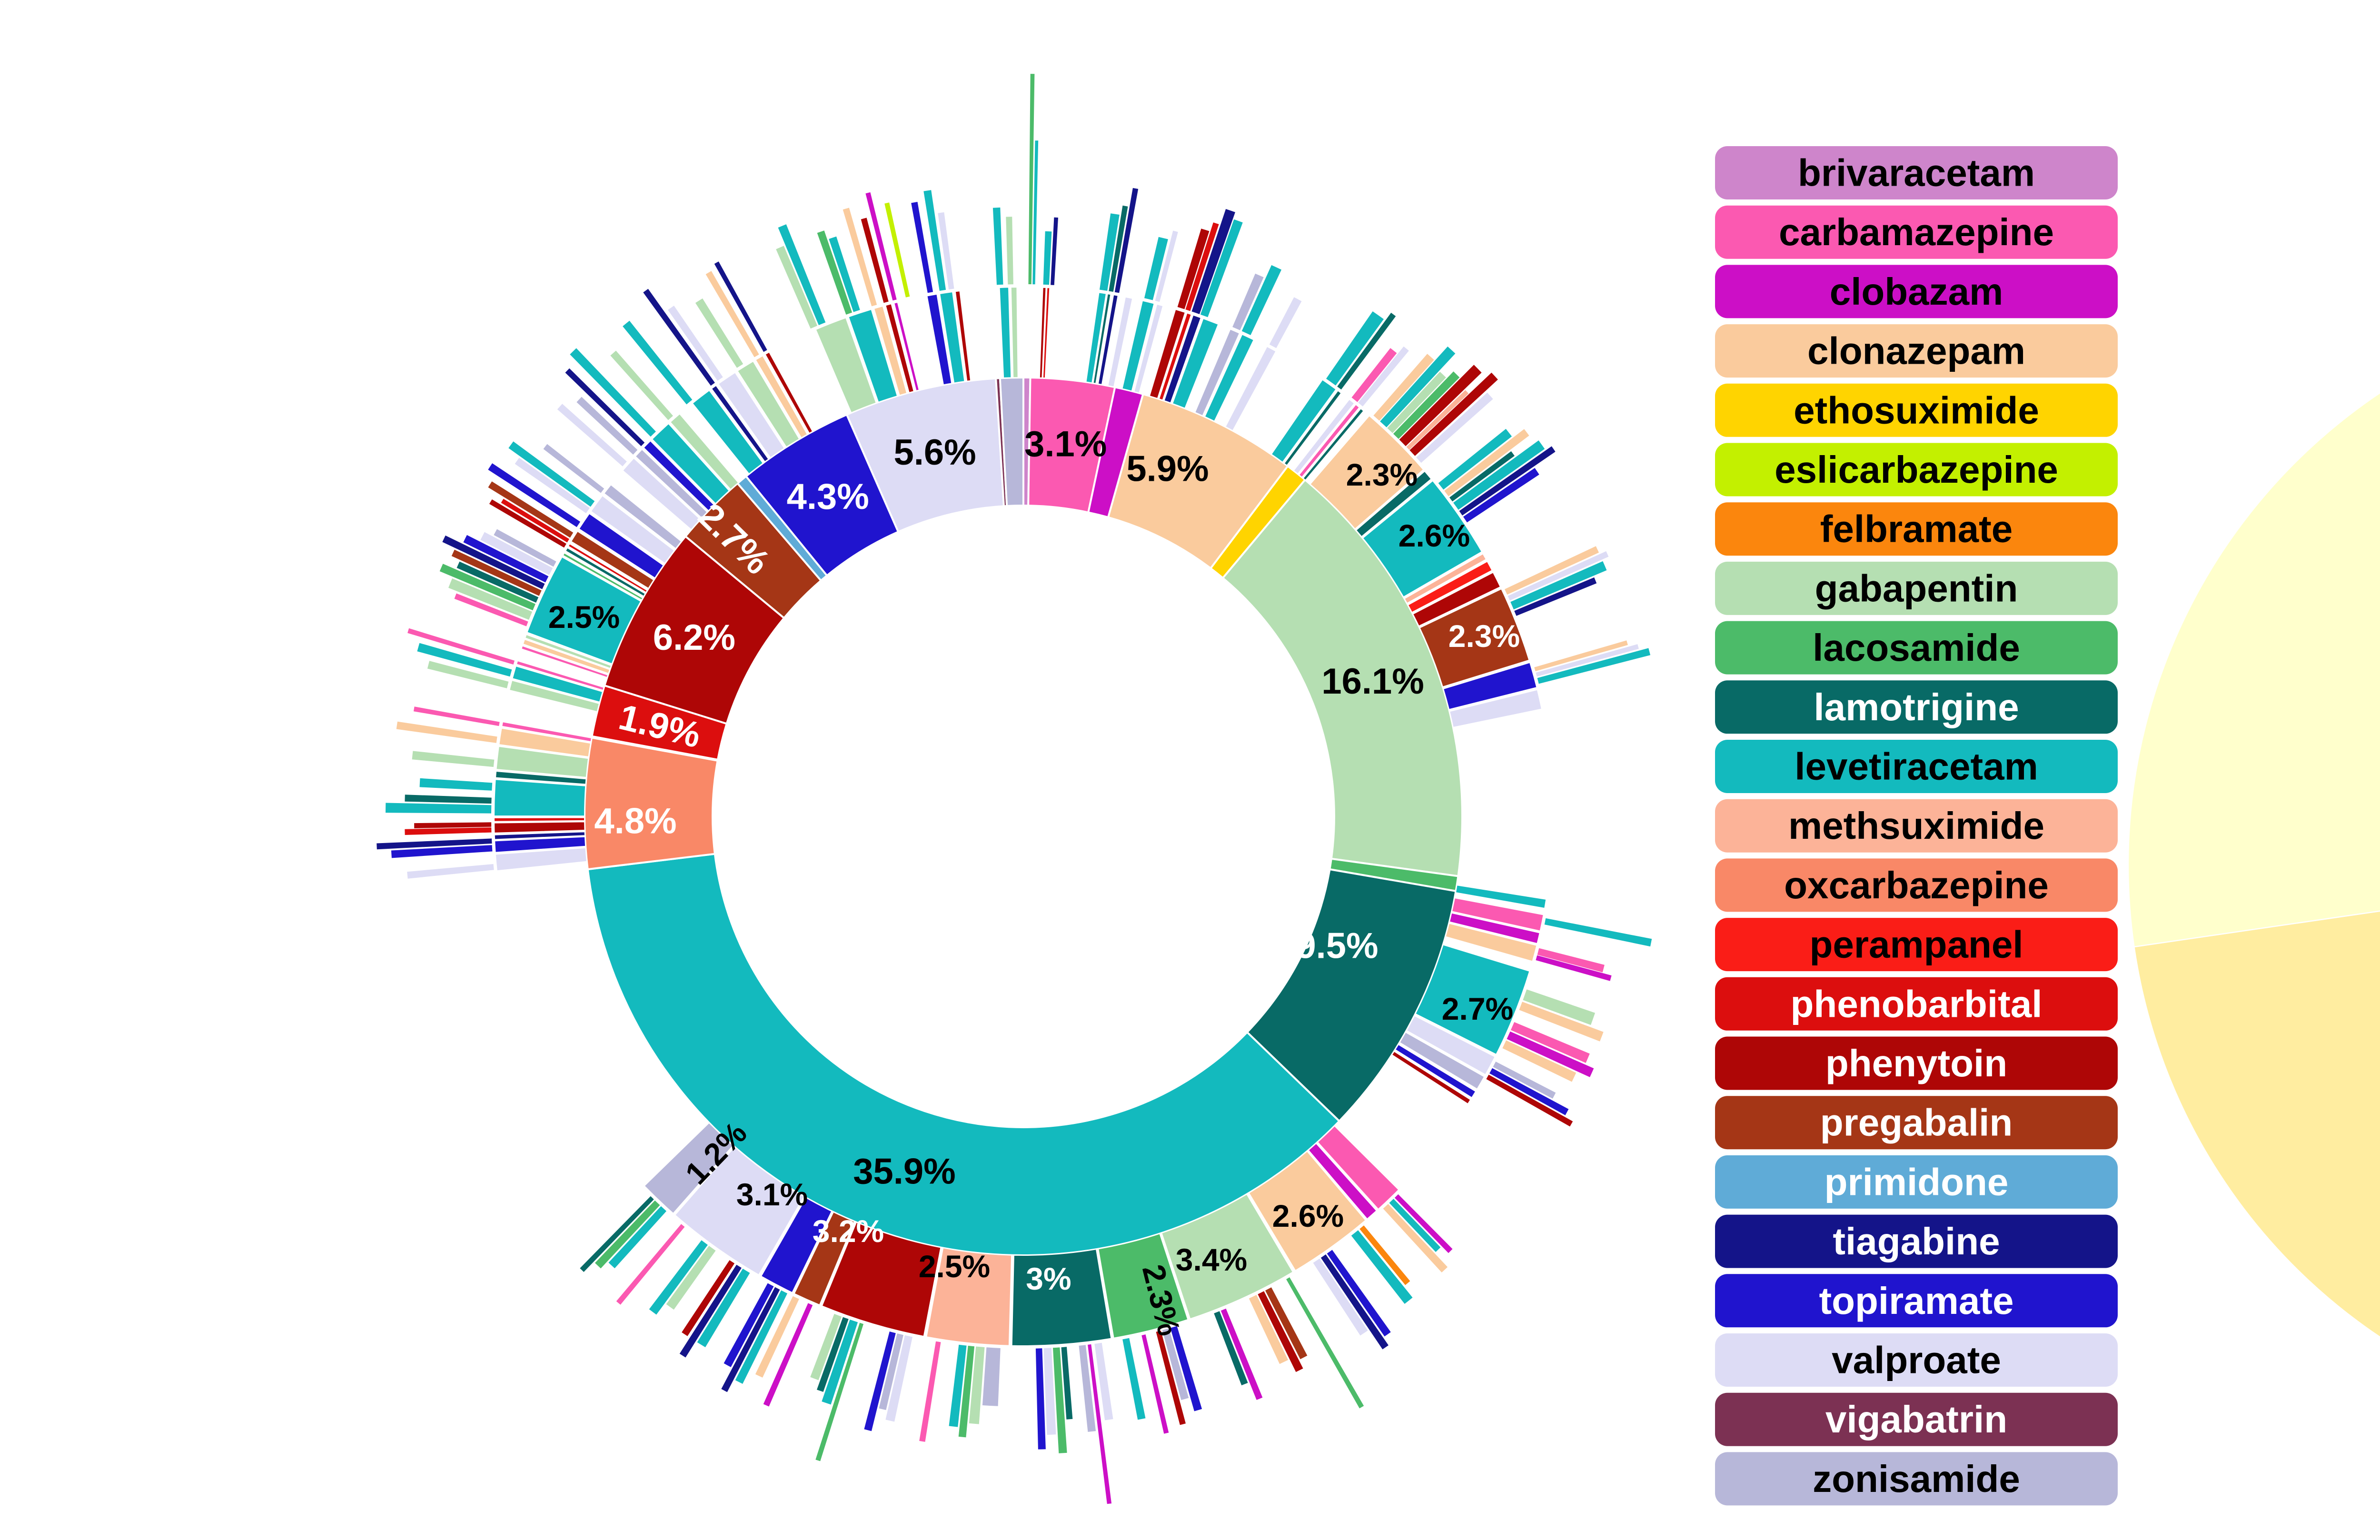 This screenshot has width=2380, height=1540. I want to click on svg-text: 4.8%, so click(635, 821).